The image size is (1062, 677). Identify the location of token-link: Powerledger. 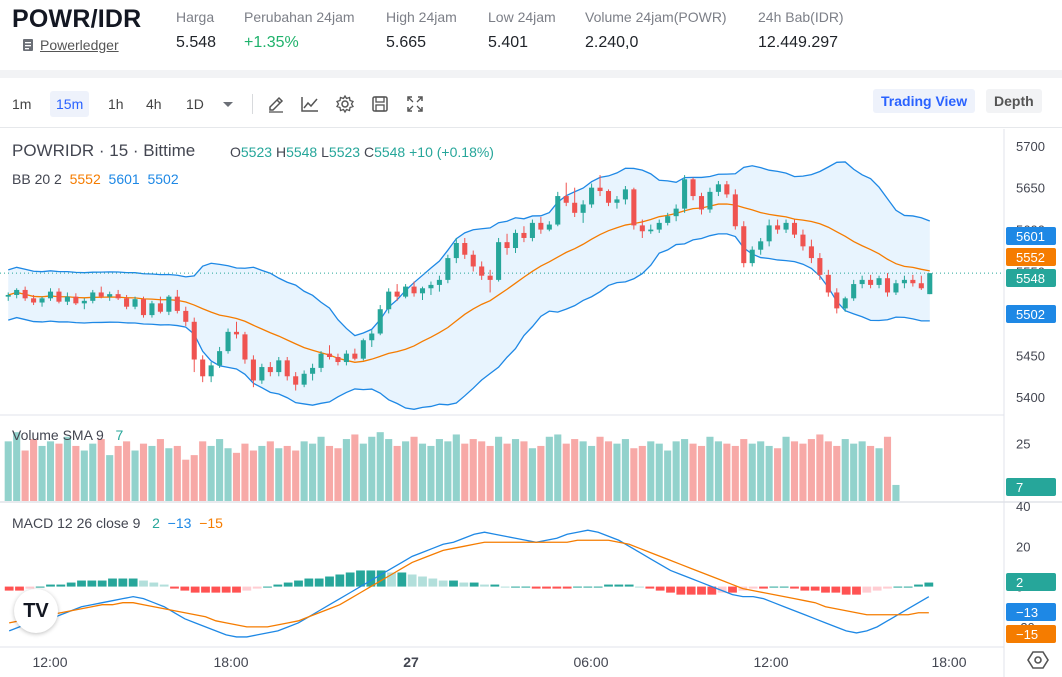
(70, 45).